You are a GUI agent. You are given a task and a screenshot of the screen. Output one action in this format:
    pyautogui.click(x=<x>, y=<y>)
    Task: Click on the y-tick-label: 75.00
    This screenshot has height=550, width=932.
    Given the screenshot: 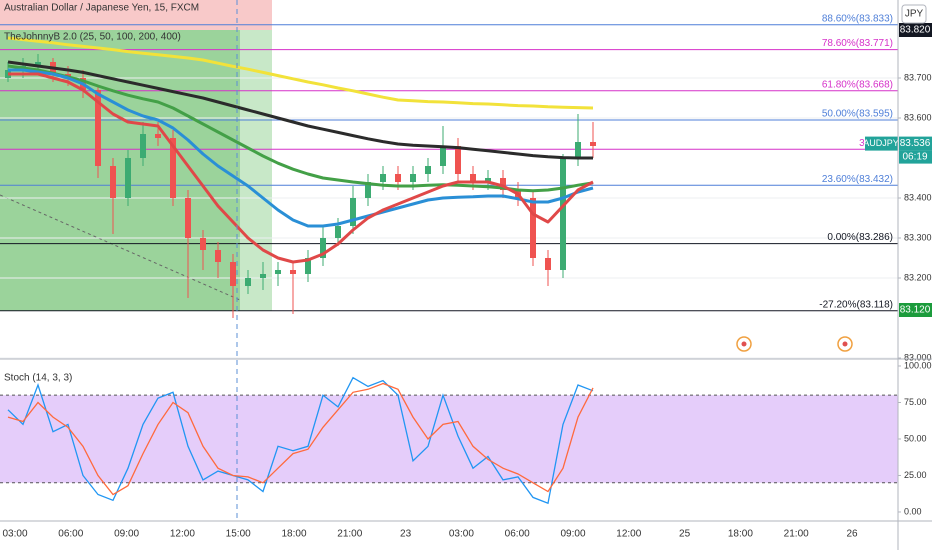 What is the action you would take?
    pyautogui.click(x=915, y=402)
    